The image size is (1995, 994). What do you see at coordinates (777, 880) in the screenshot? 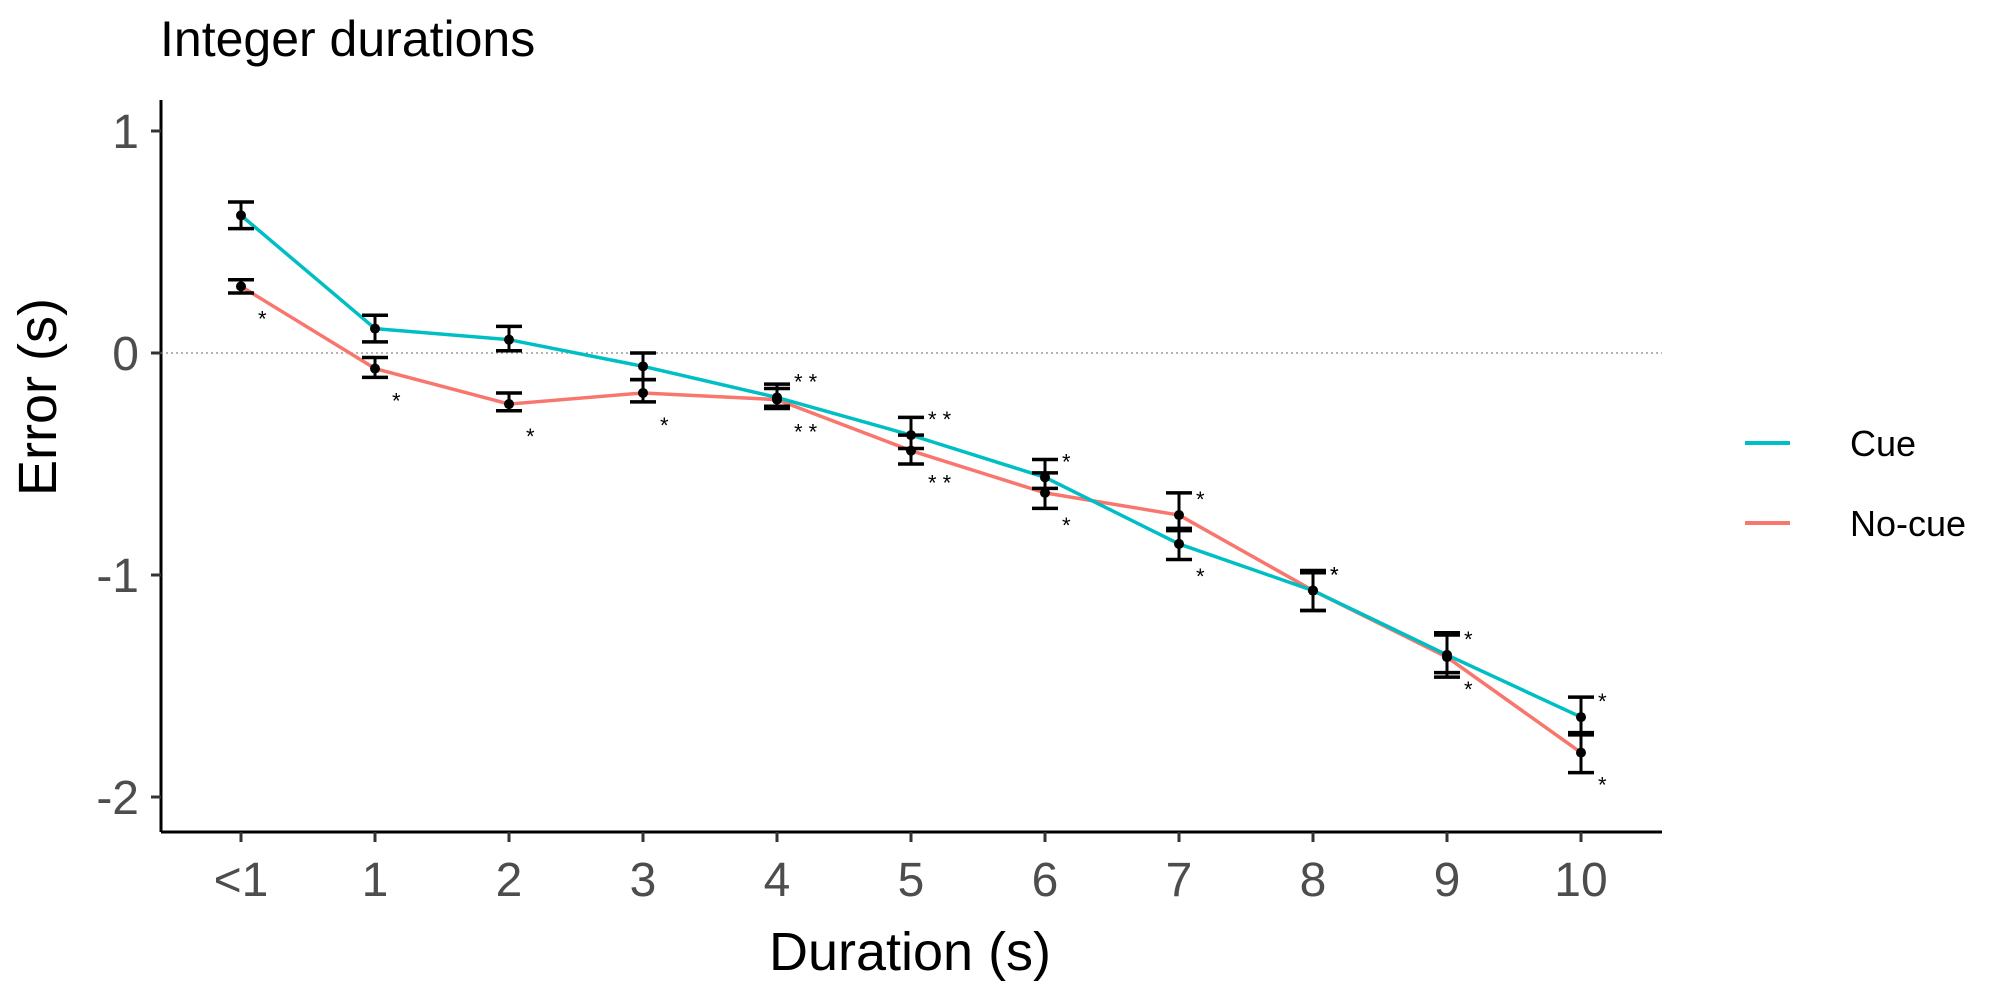
I see `x-tick-label: 4` at bounding box center [777, 880].